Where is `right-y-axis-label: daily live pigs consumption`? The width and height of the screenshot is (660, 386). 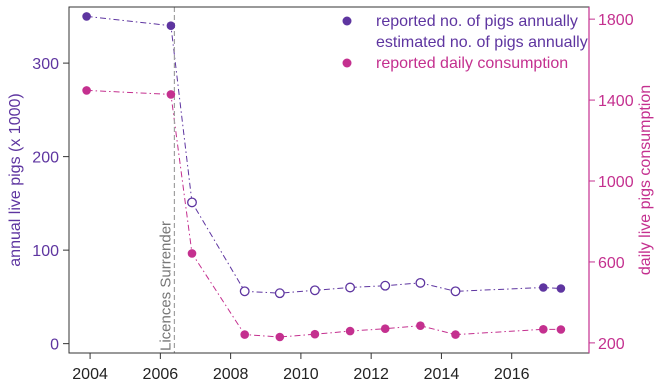 right-y-axis-label: daily live pigs consumption is located at coordinates (645, 180).